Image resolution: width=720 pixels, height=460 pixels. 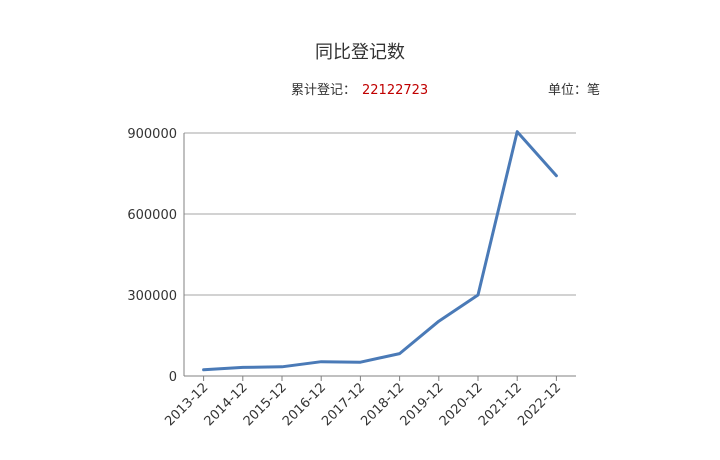 I want to click on y-tick-label: 600000, so click(x=152, y=215).